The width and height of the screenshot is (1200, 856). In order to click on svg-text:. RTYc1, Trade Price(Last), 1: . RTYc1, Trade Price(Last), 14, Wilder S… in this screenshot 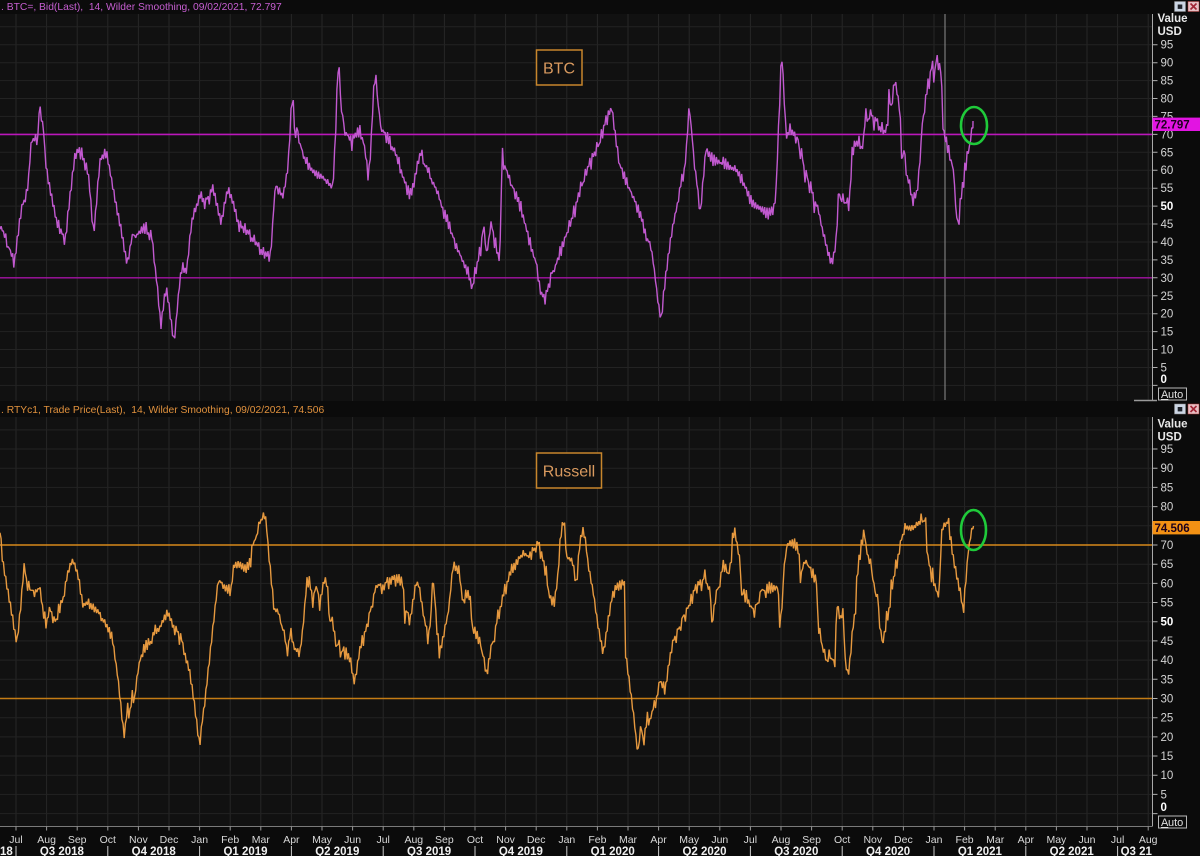, I will do `click(162, 410)`.